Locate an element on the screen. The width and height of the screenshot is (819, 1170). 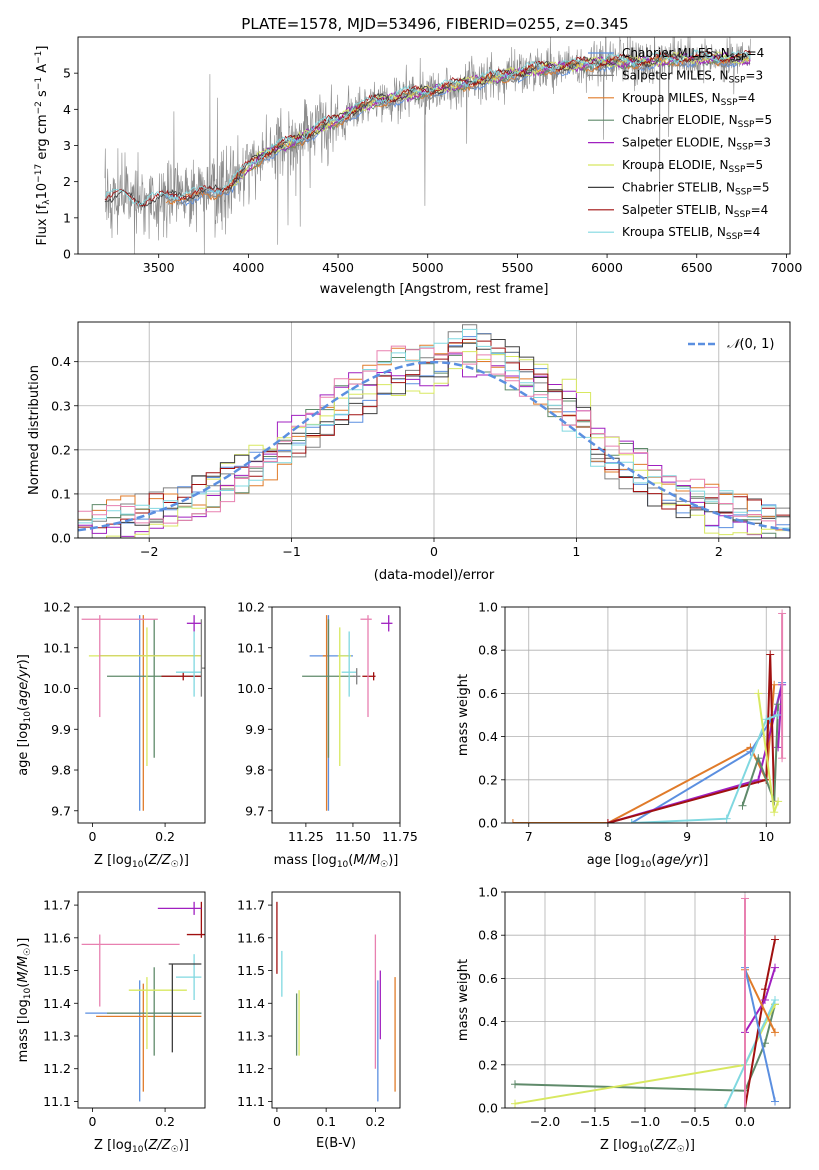
model-spectrum-chab_stelib is located at coordinates (427, 129).